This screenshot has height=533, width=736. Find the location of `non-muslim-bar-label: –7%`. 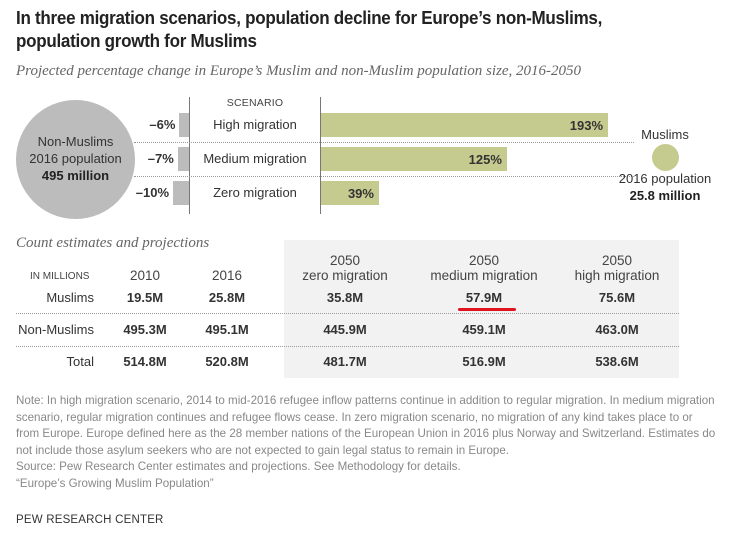

non-muslim-bar-label: –7% is located at coordinates (160, 158).